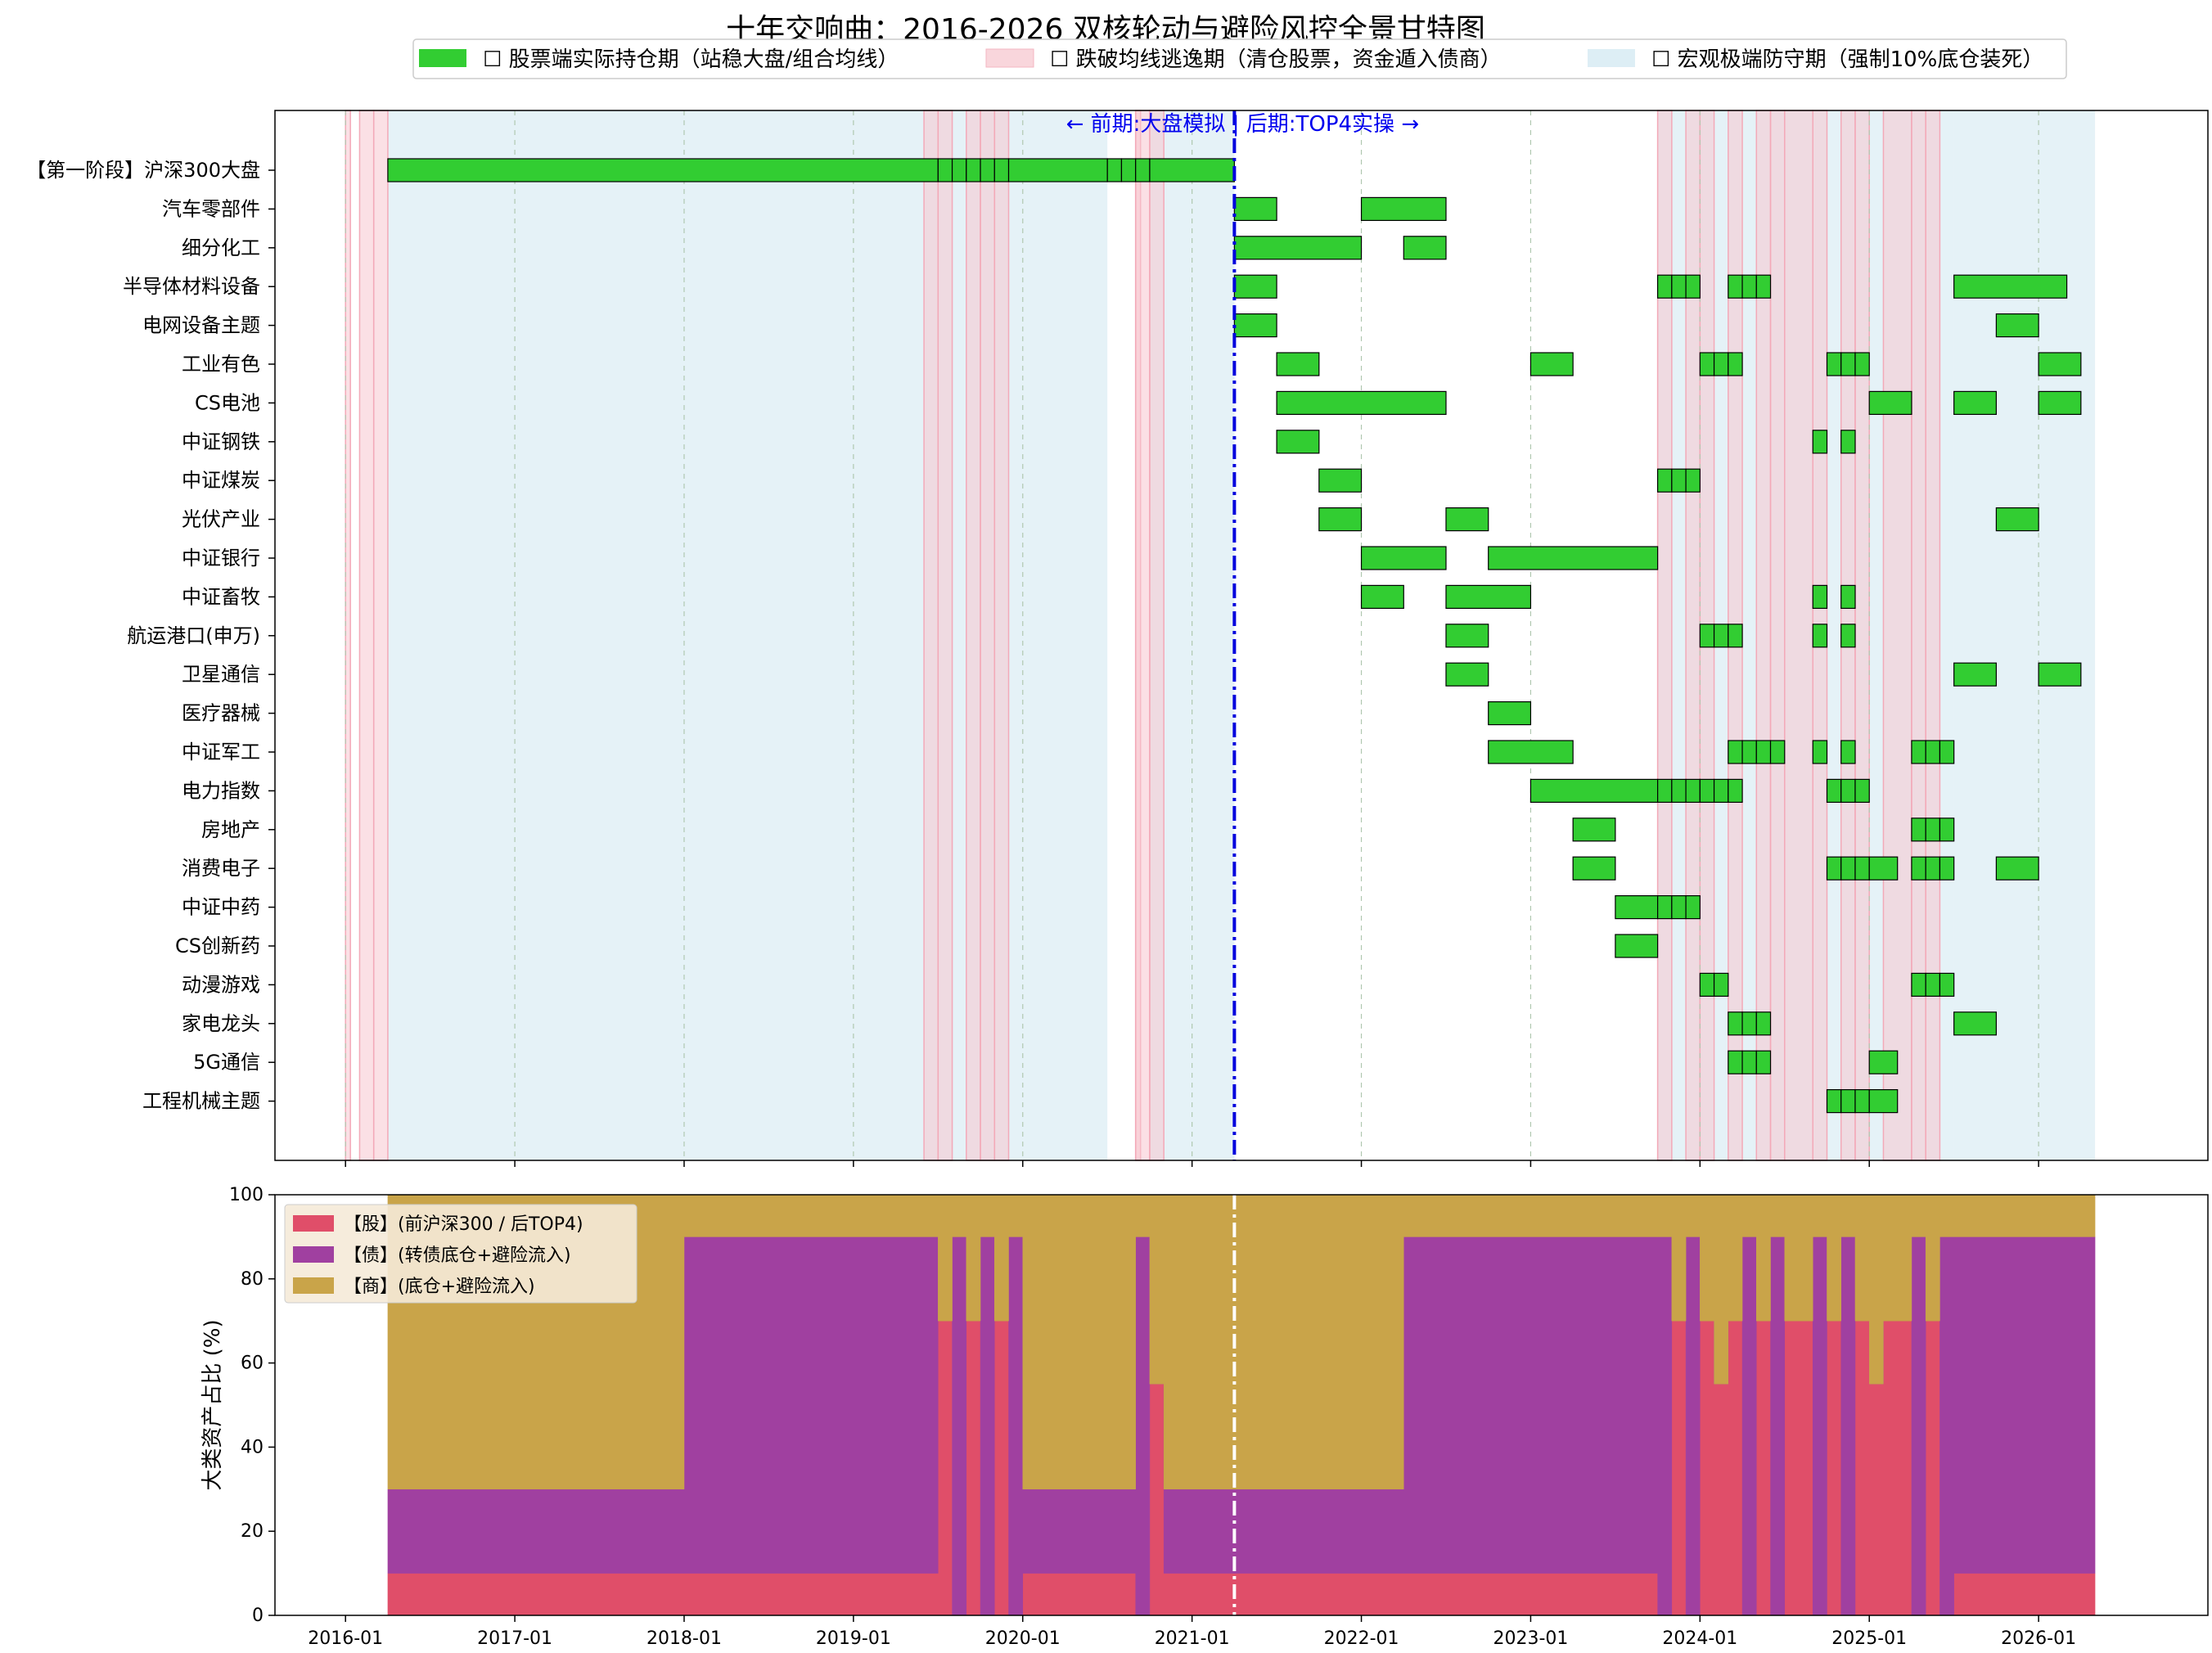 This screenshot has width=2212, height=1653. Describe the element at coordinates (221, 519) in the screenshot. I see `category-label: 光伏产业` at that location.